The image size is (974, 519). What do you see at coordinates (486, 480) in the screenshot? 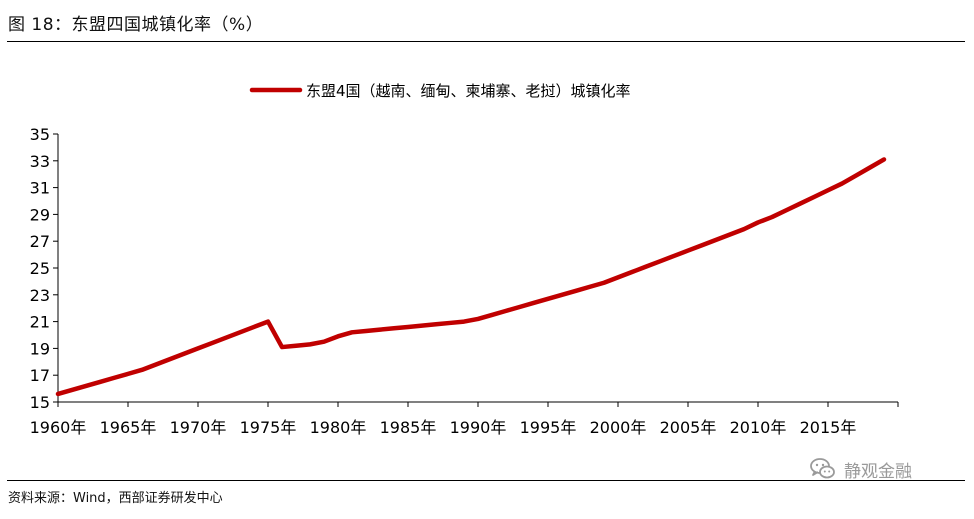
I see `bottom-rule` at bounding box center [486, 480].